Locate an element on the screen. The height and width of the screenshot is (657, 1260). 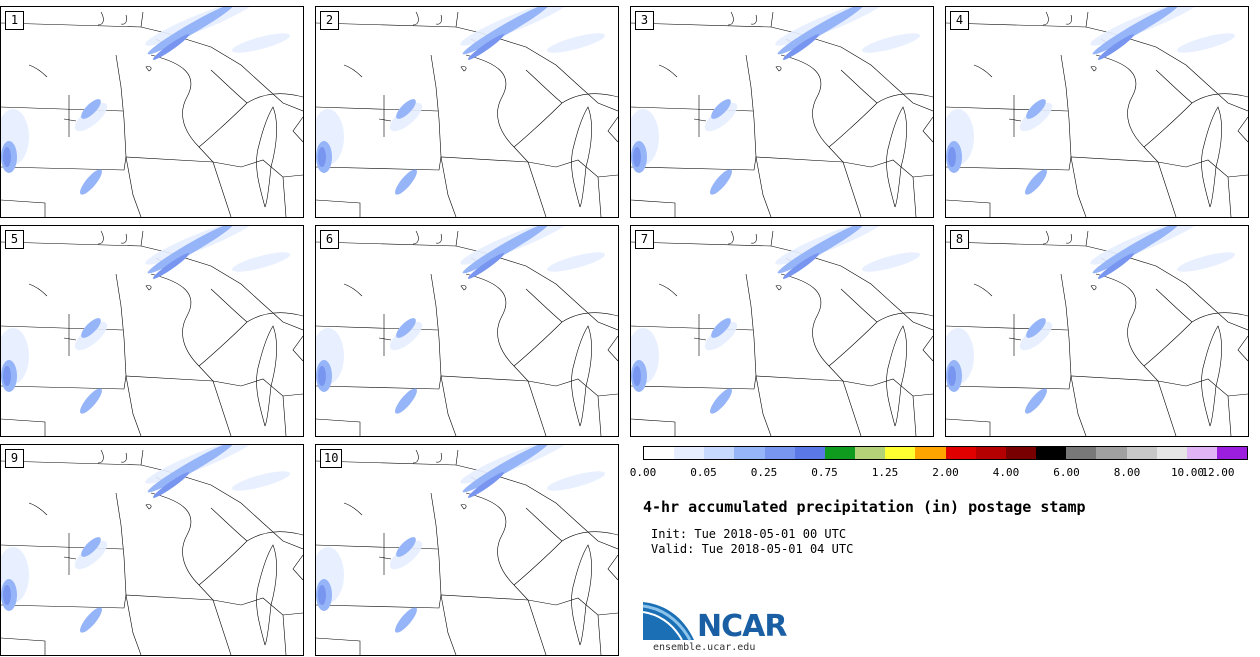
colorbar-tick-label: 8.00 is located at coordinates (1127, 472).